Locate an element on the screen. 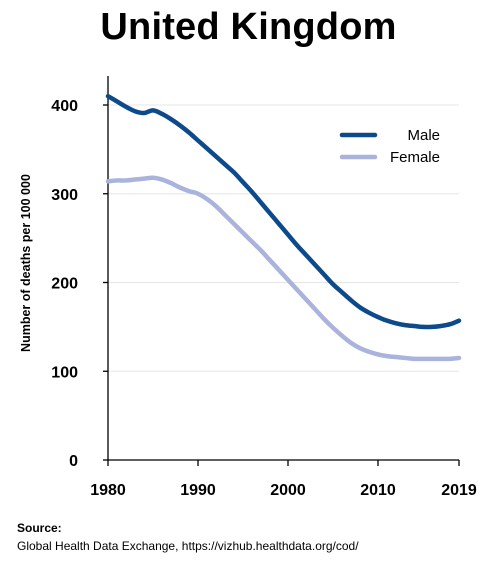  x-tick-label: 2010 is located at coordinates (378, 490).